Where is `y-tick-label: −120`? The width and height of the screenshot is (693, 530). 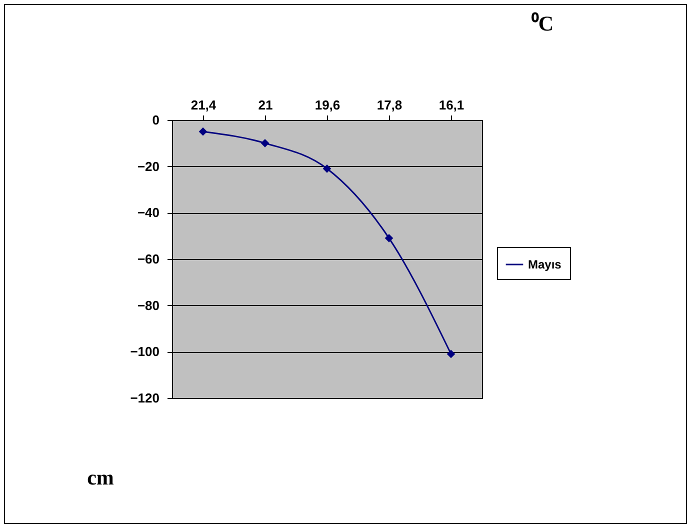
y-tick-label: −120 is located at coordinates (145, 398).